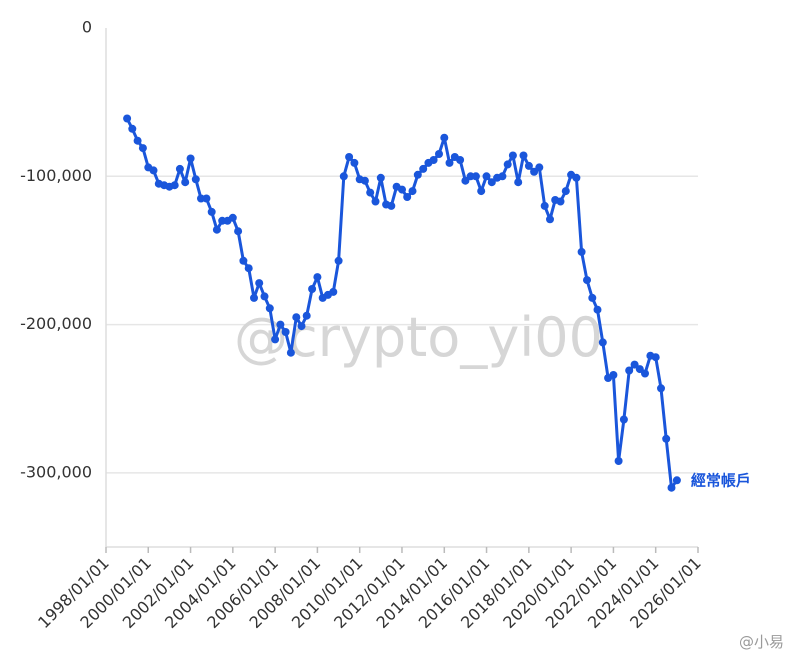 The image size is (794, 660). Describe the element at coordinates (418, 337) in the screenshot. I see `watermark: @crypto_yi00` at that location.